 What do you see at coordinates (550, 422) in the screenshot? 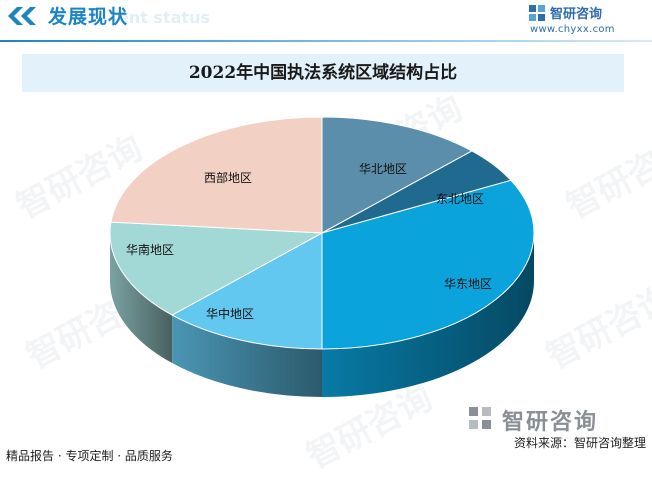
I see `footer-brand-name: 智研咨询` at bounding box center [550, 422].